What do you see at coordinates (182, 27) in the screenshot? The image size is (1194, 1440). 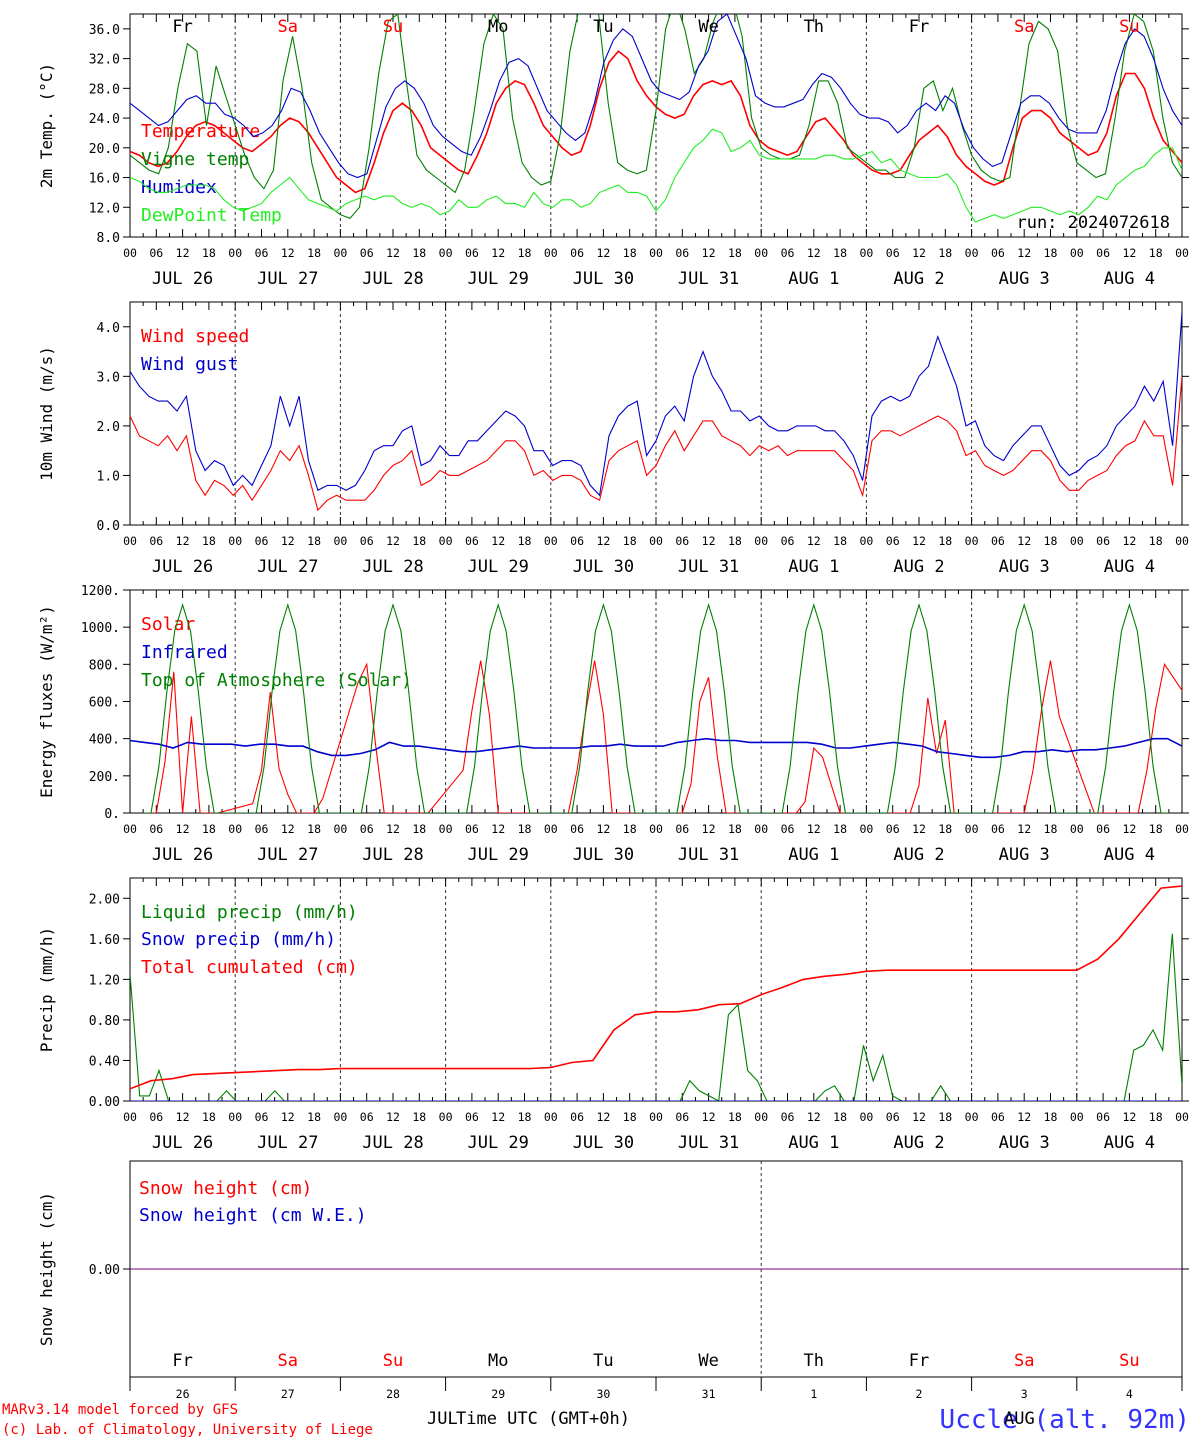 I see `weekday-label: Fr` at bounding box center [182, 27].